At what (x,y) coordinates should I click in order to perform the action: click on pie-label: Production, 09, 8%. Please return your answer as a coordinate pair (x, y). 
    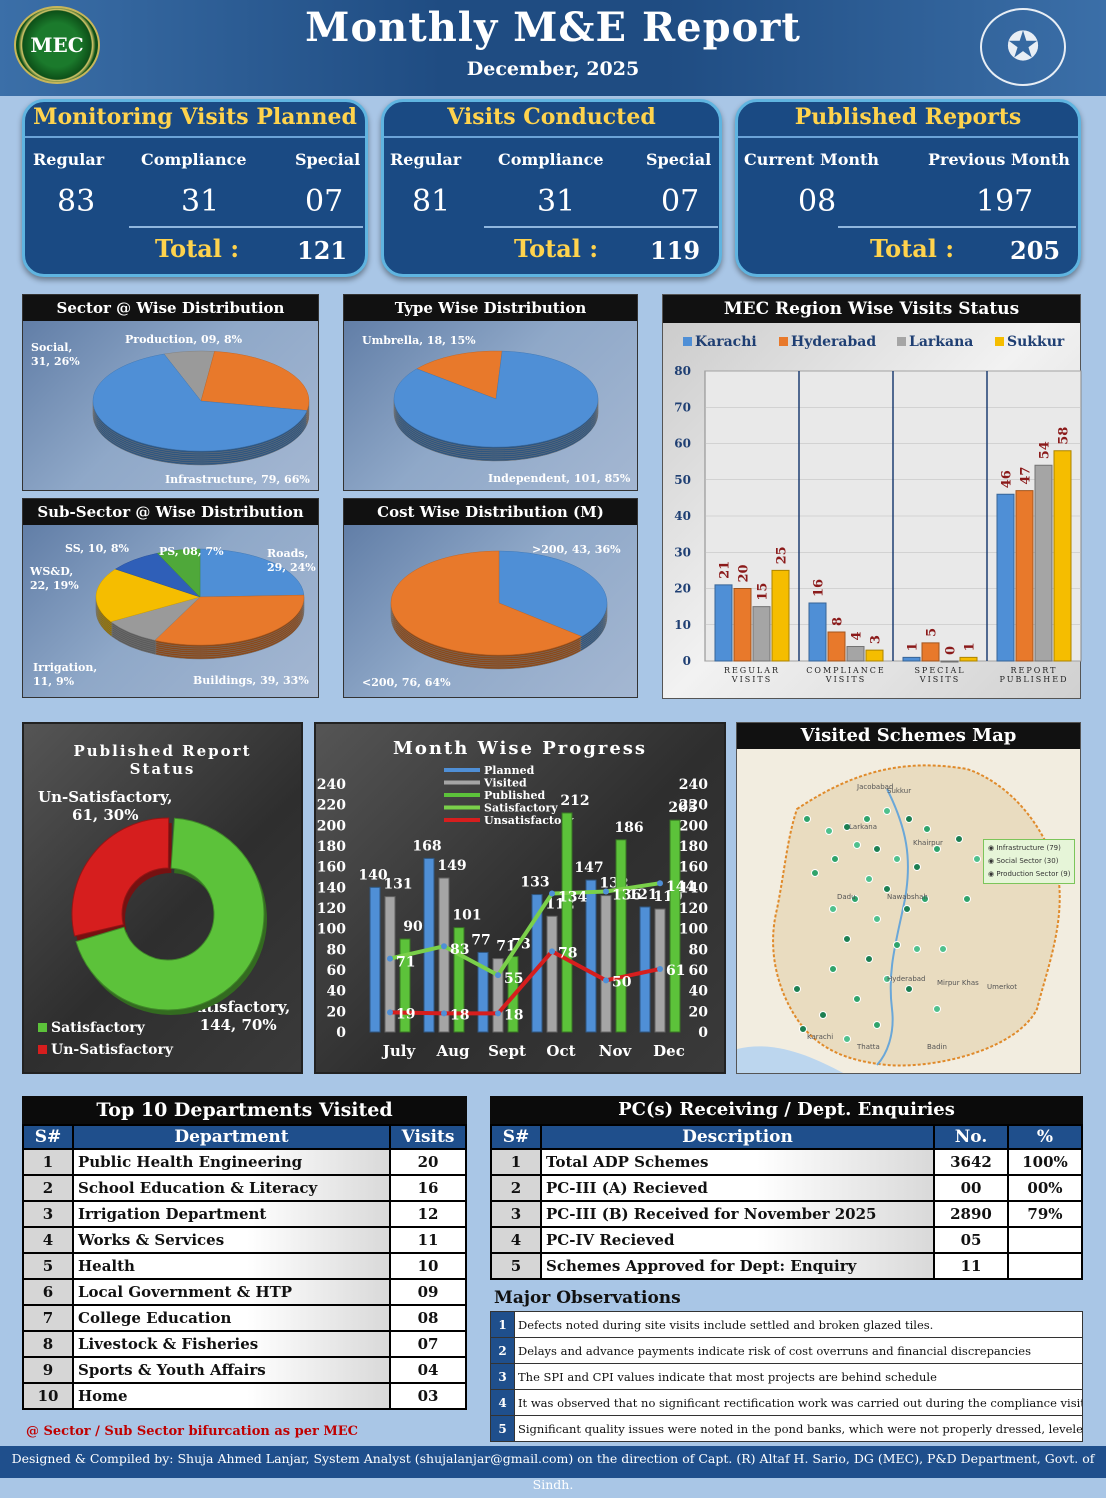
    Looking at the image, I should click on (184, 339).